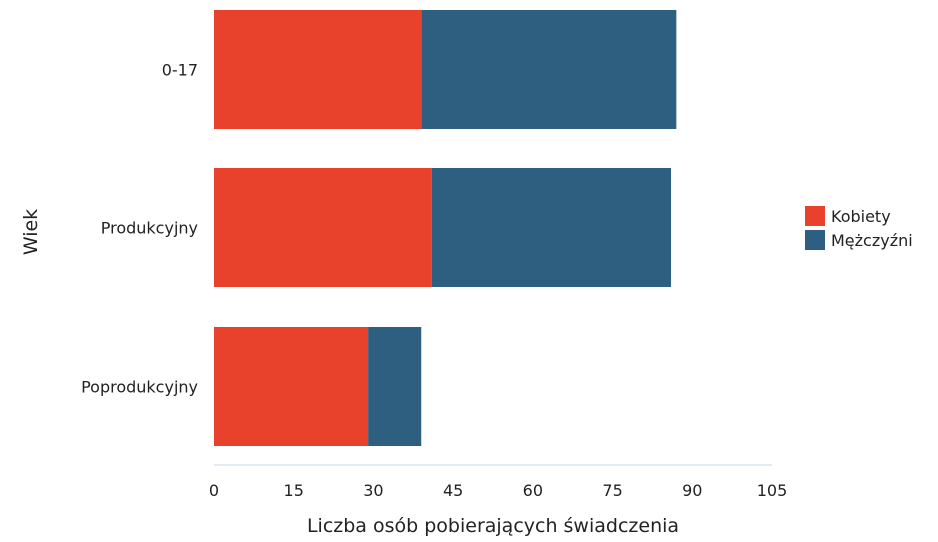 The width and height of the screenshot is (938, 542). What do you see at coordinates (180, 70) in the screenshot?
I see `y-tick-label-0-17: 0-17` at bounding box center [180, 70].